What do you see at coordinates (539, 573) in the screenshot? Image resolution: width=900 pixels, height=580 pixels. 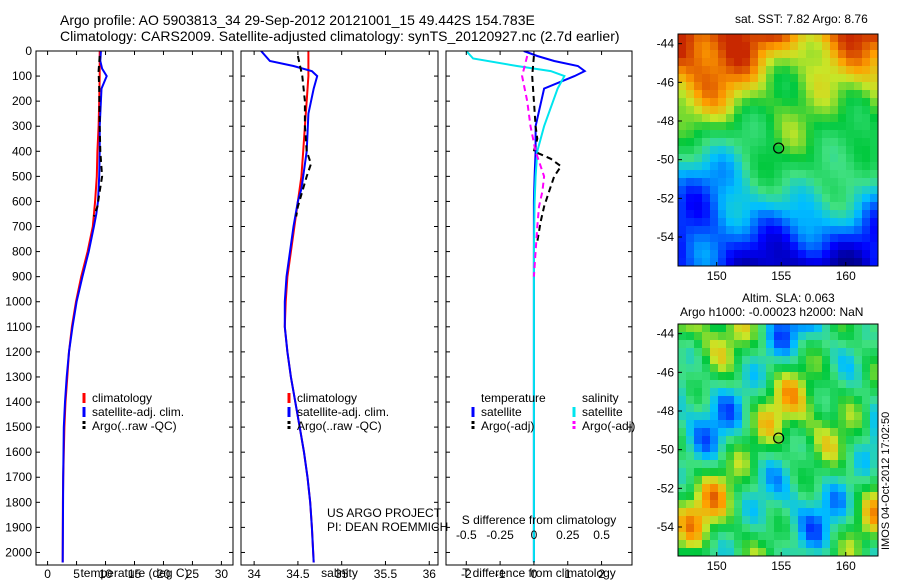 I see `differences-xlabel: T difference from climatology` at bounding box center [539, 573].